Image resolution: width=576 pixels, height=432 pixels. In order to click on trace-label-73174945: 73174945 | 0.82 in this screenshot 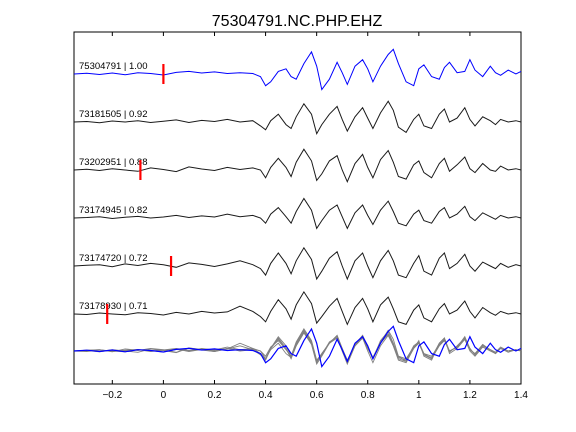, I will do `click(113, 210)`.